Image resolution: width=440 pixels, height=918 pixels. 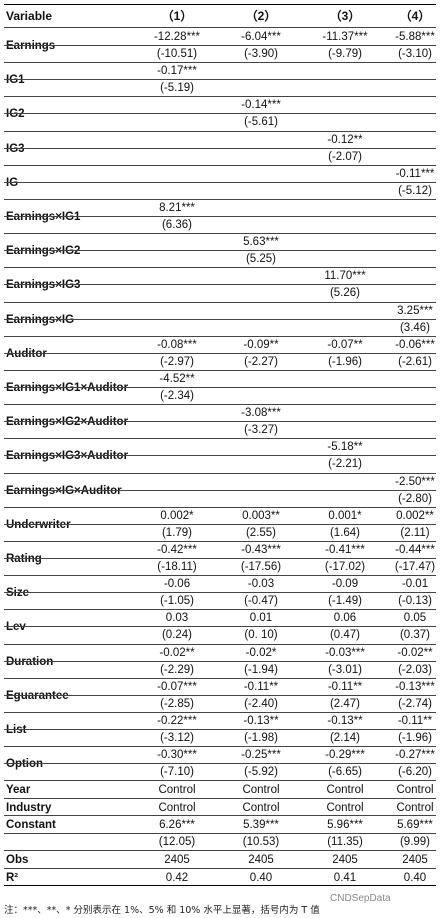 What do you see at coordinates (16, 627) in the screenshot?
I see `row-label: Lev` at bounding box center [16, 627].